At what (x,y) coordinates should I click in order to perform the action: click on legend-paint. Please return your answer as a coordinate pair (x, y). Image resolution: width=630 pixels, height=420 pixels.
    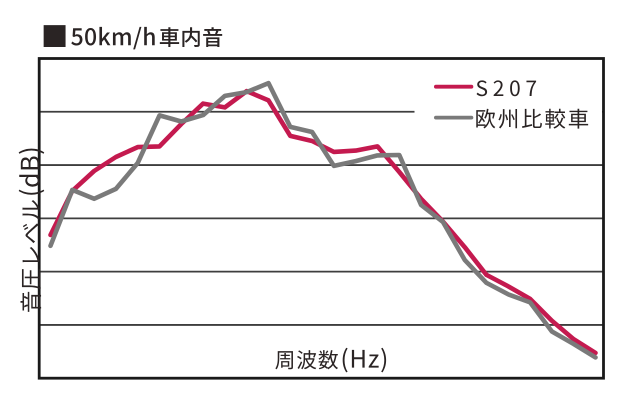
    Looking at the image, I should click on (511, 104).